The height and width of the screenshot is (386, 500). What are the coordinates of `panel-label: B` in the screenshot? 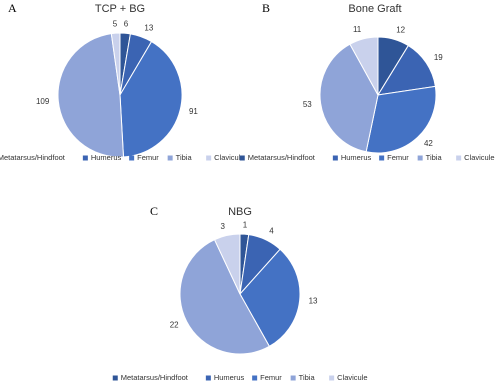 It's located at (266, 8).